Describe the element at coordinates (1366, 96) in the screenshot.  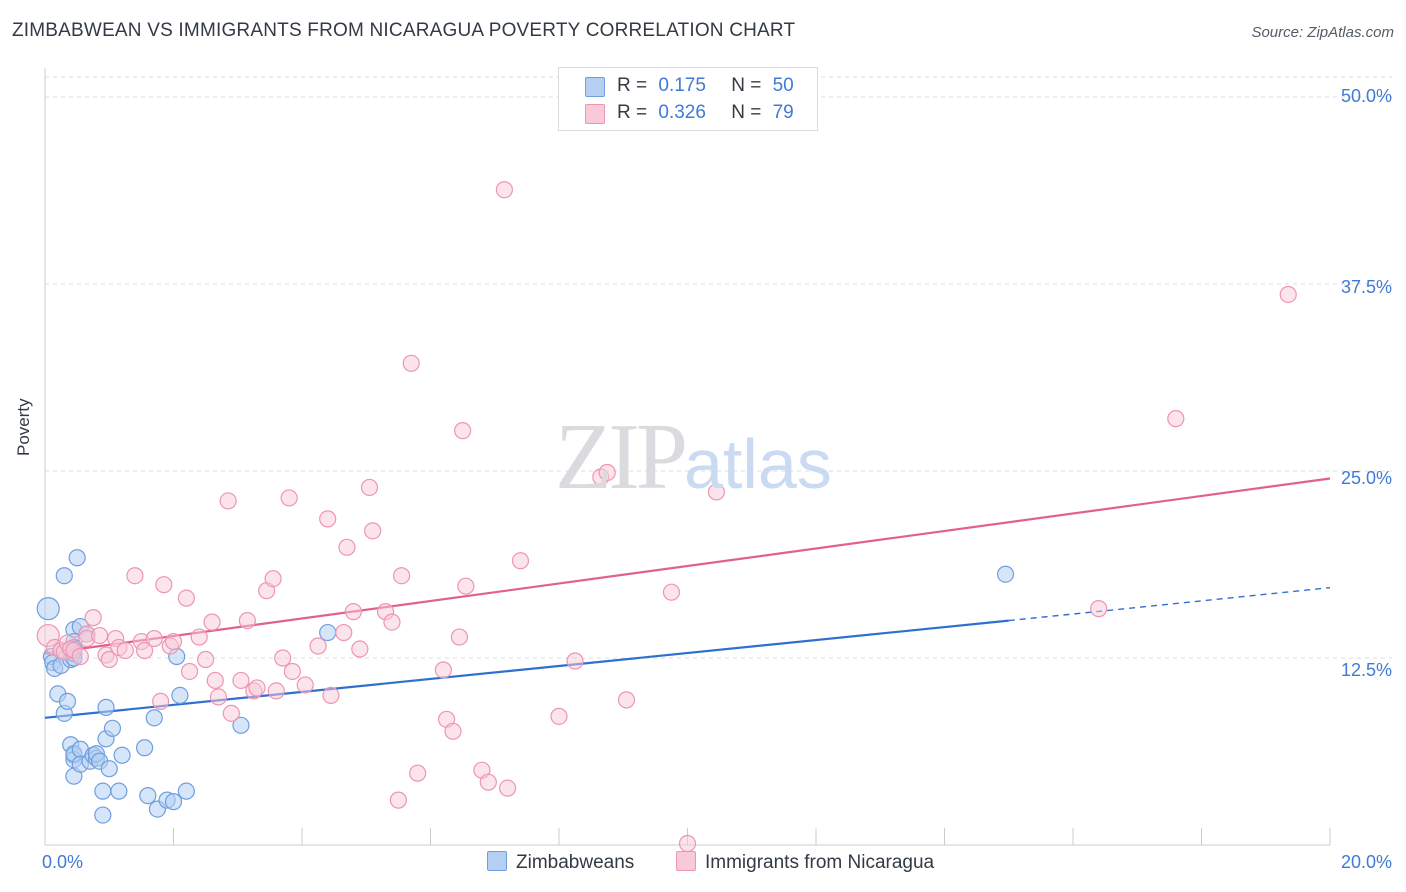
I see `y-tick-label-50: 50.0%` at that location.